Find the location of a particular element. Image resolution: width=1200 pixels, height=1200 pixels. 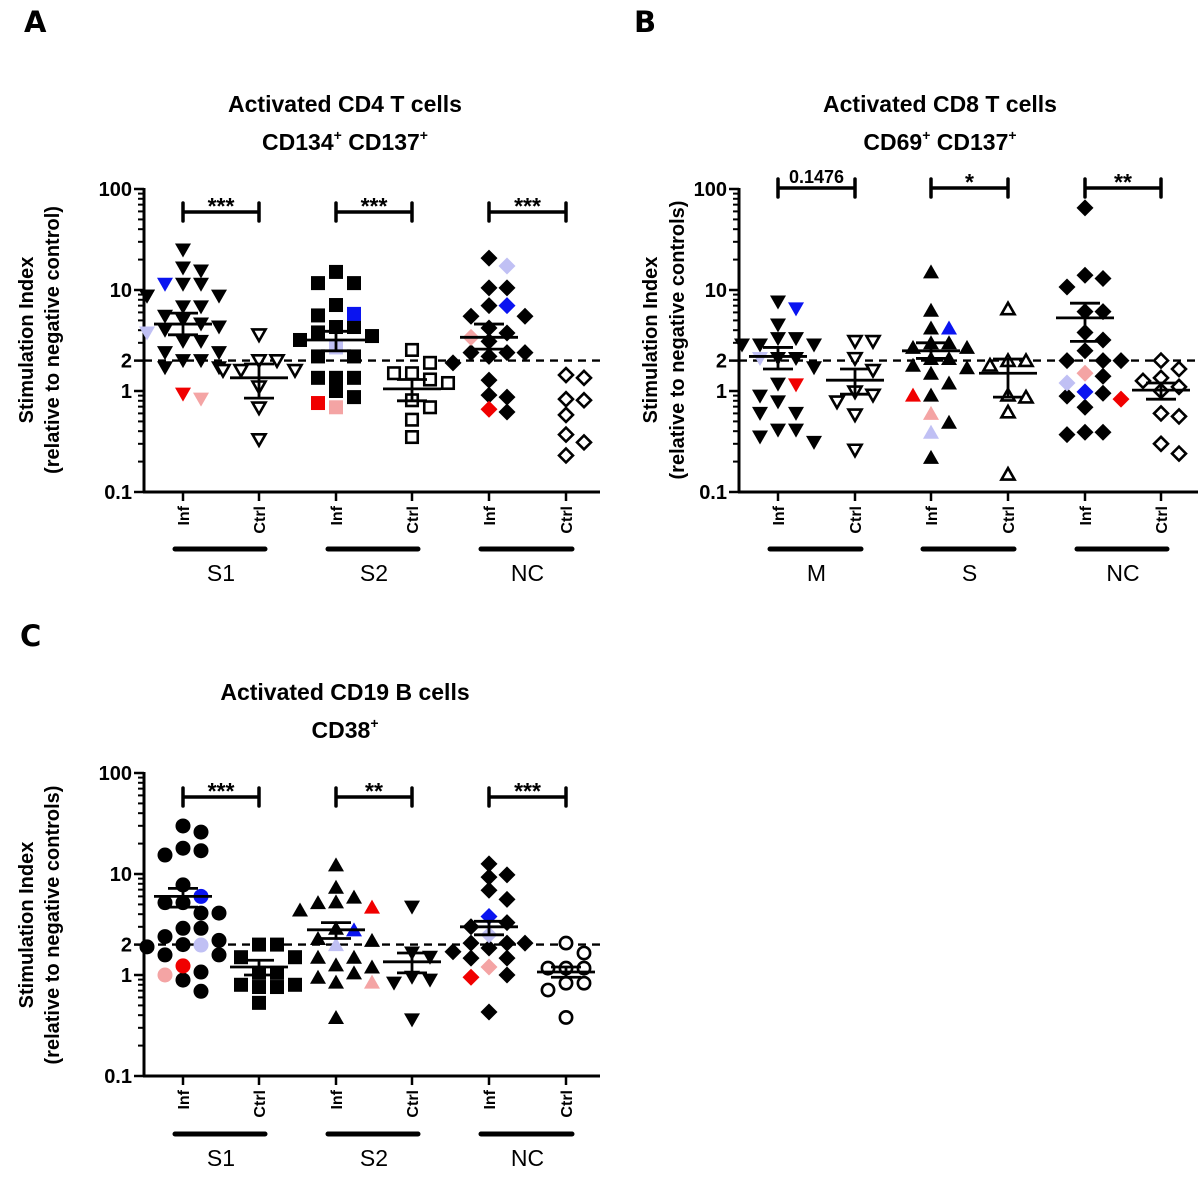

significance-label: 0.1476 is located at coordinates (816, 177).